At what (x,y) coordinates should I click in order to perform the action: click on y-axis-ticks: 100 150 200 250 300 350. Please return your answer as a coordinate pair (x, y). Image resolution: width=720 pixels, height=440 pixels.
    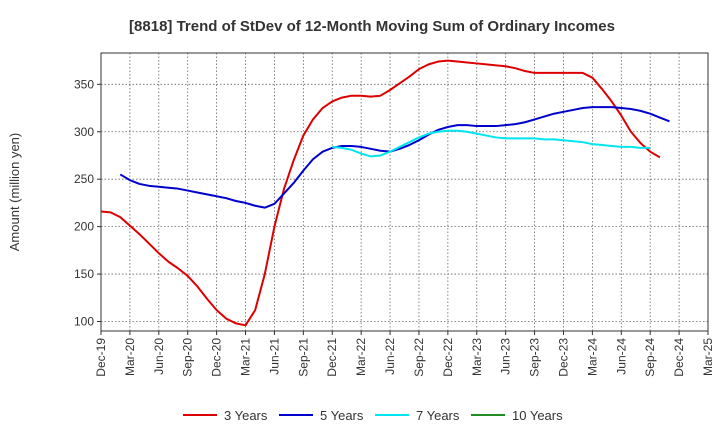
    Looking at the image, I should click on (87, 203).